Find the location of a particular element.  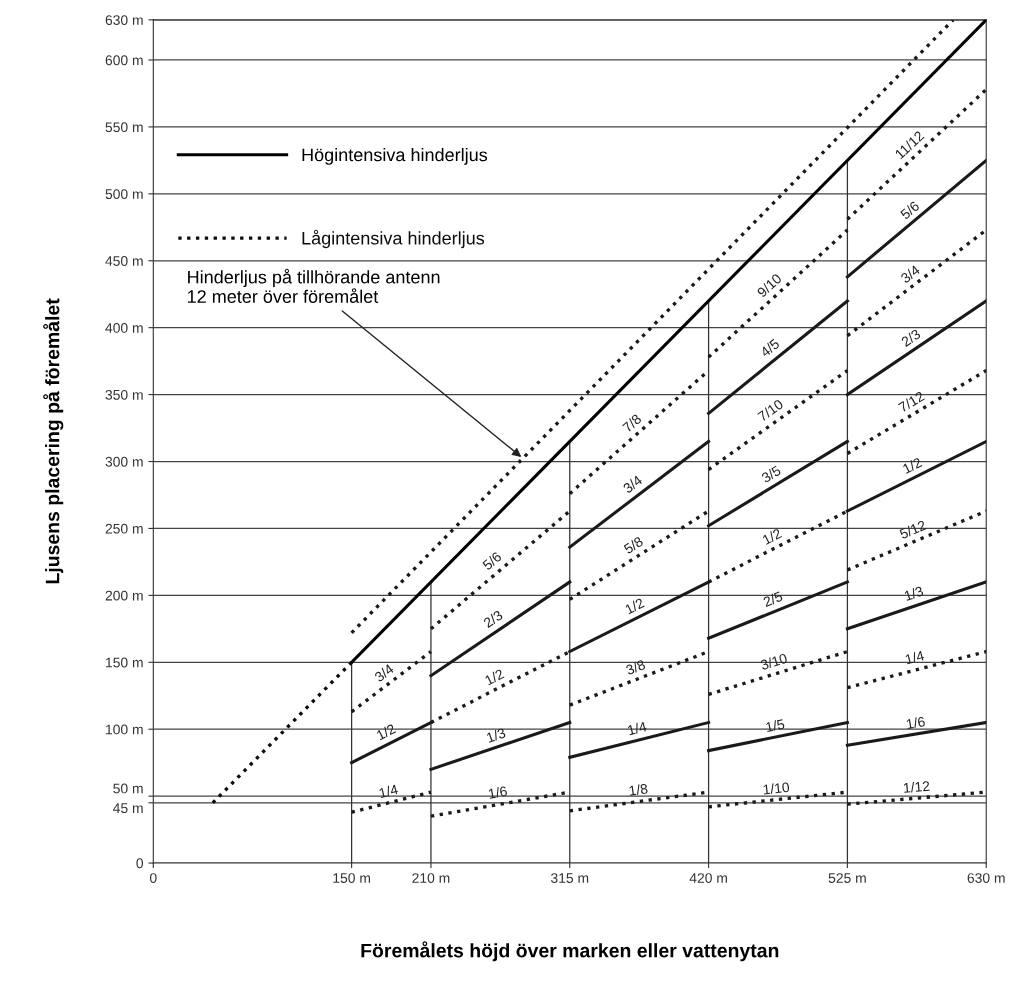

x-tick-label: 210 m is located at coordinates (431, 878).